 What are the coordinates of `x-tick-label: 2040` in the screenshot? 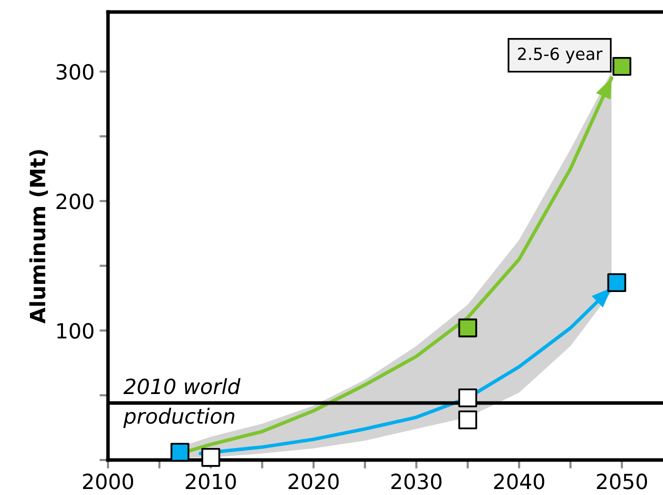 It's located at (519, 482).